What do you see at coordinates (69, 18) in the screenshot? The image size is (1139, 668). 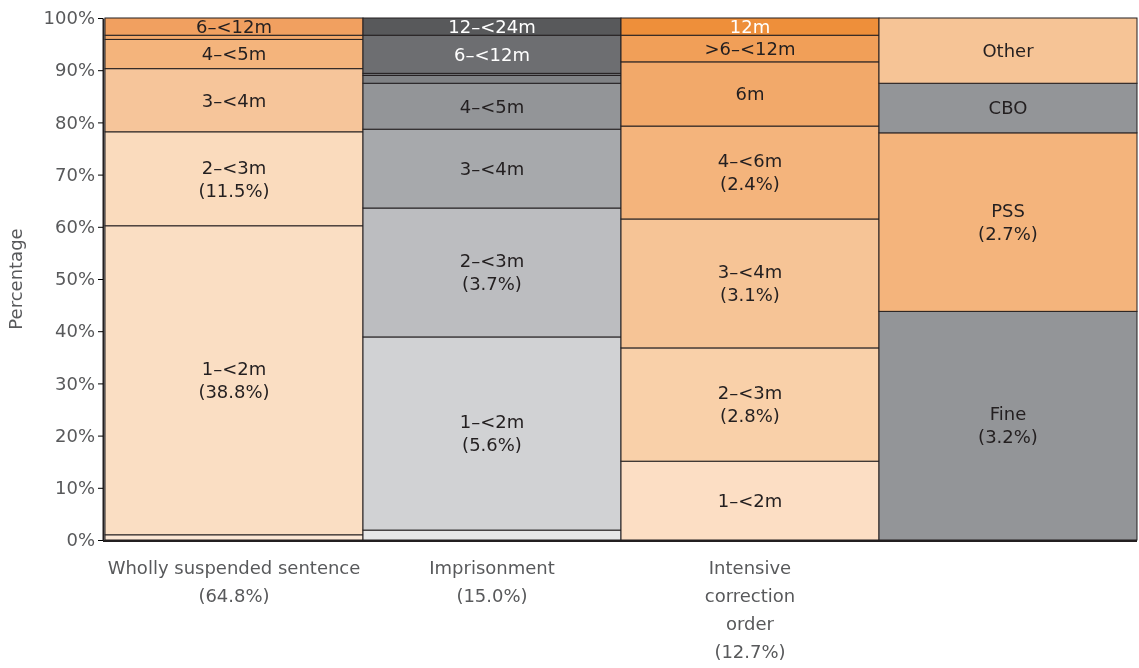 I see `y-tick-label: 100%` at bounding box center [69, 18].